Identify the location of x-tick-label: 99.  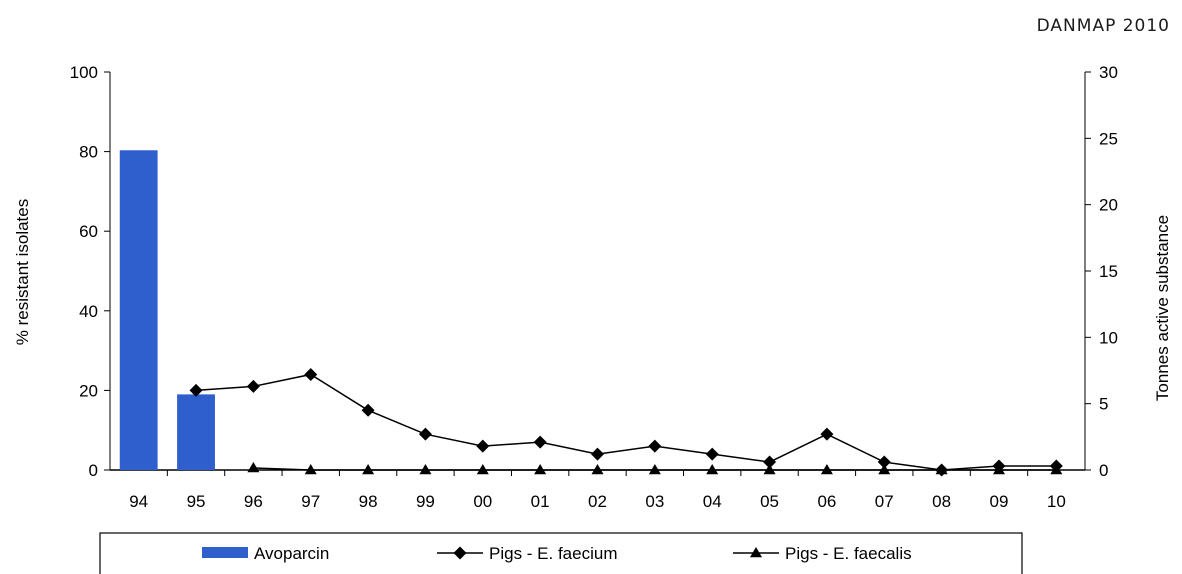
(425, 501).